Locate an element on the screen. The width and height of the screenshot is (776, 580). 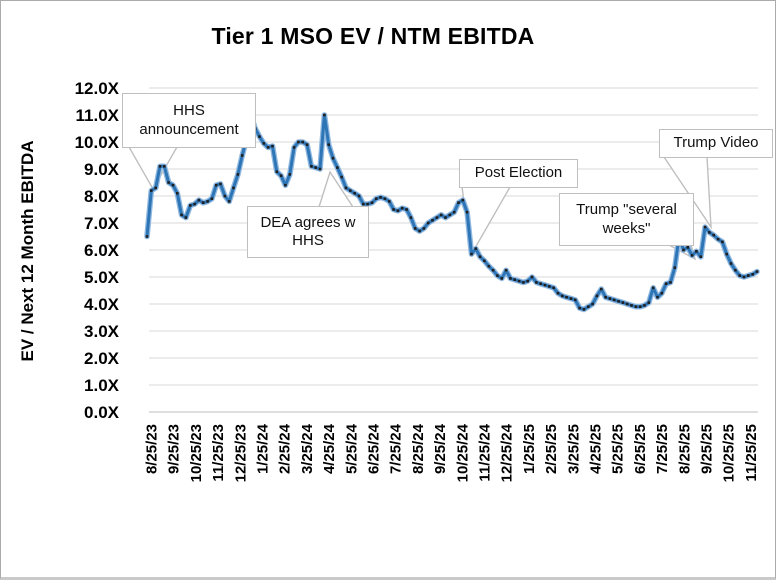
y-tick-label: 2.0X is located at coordinates (102, 358).